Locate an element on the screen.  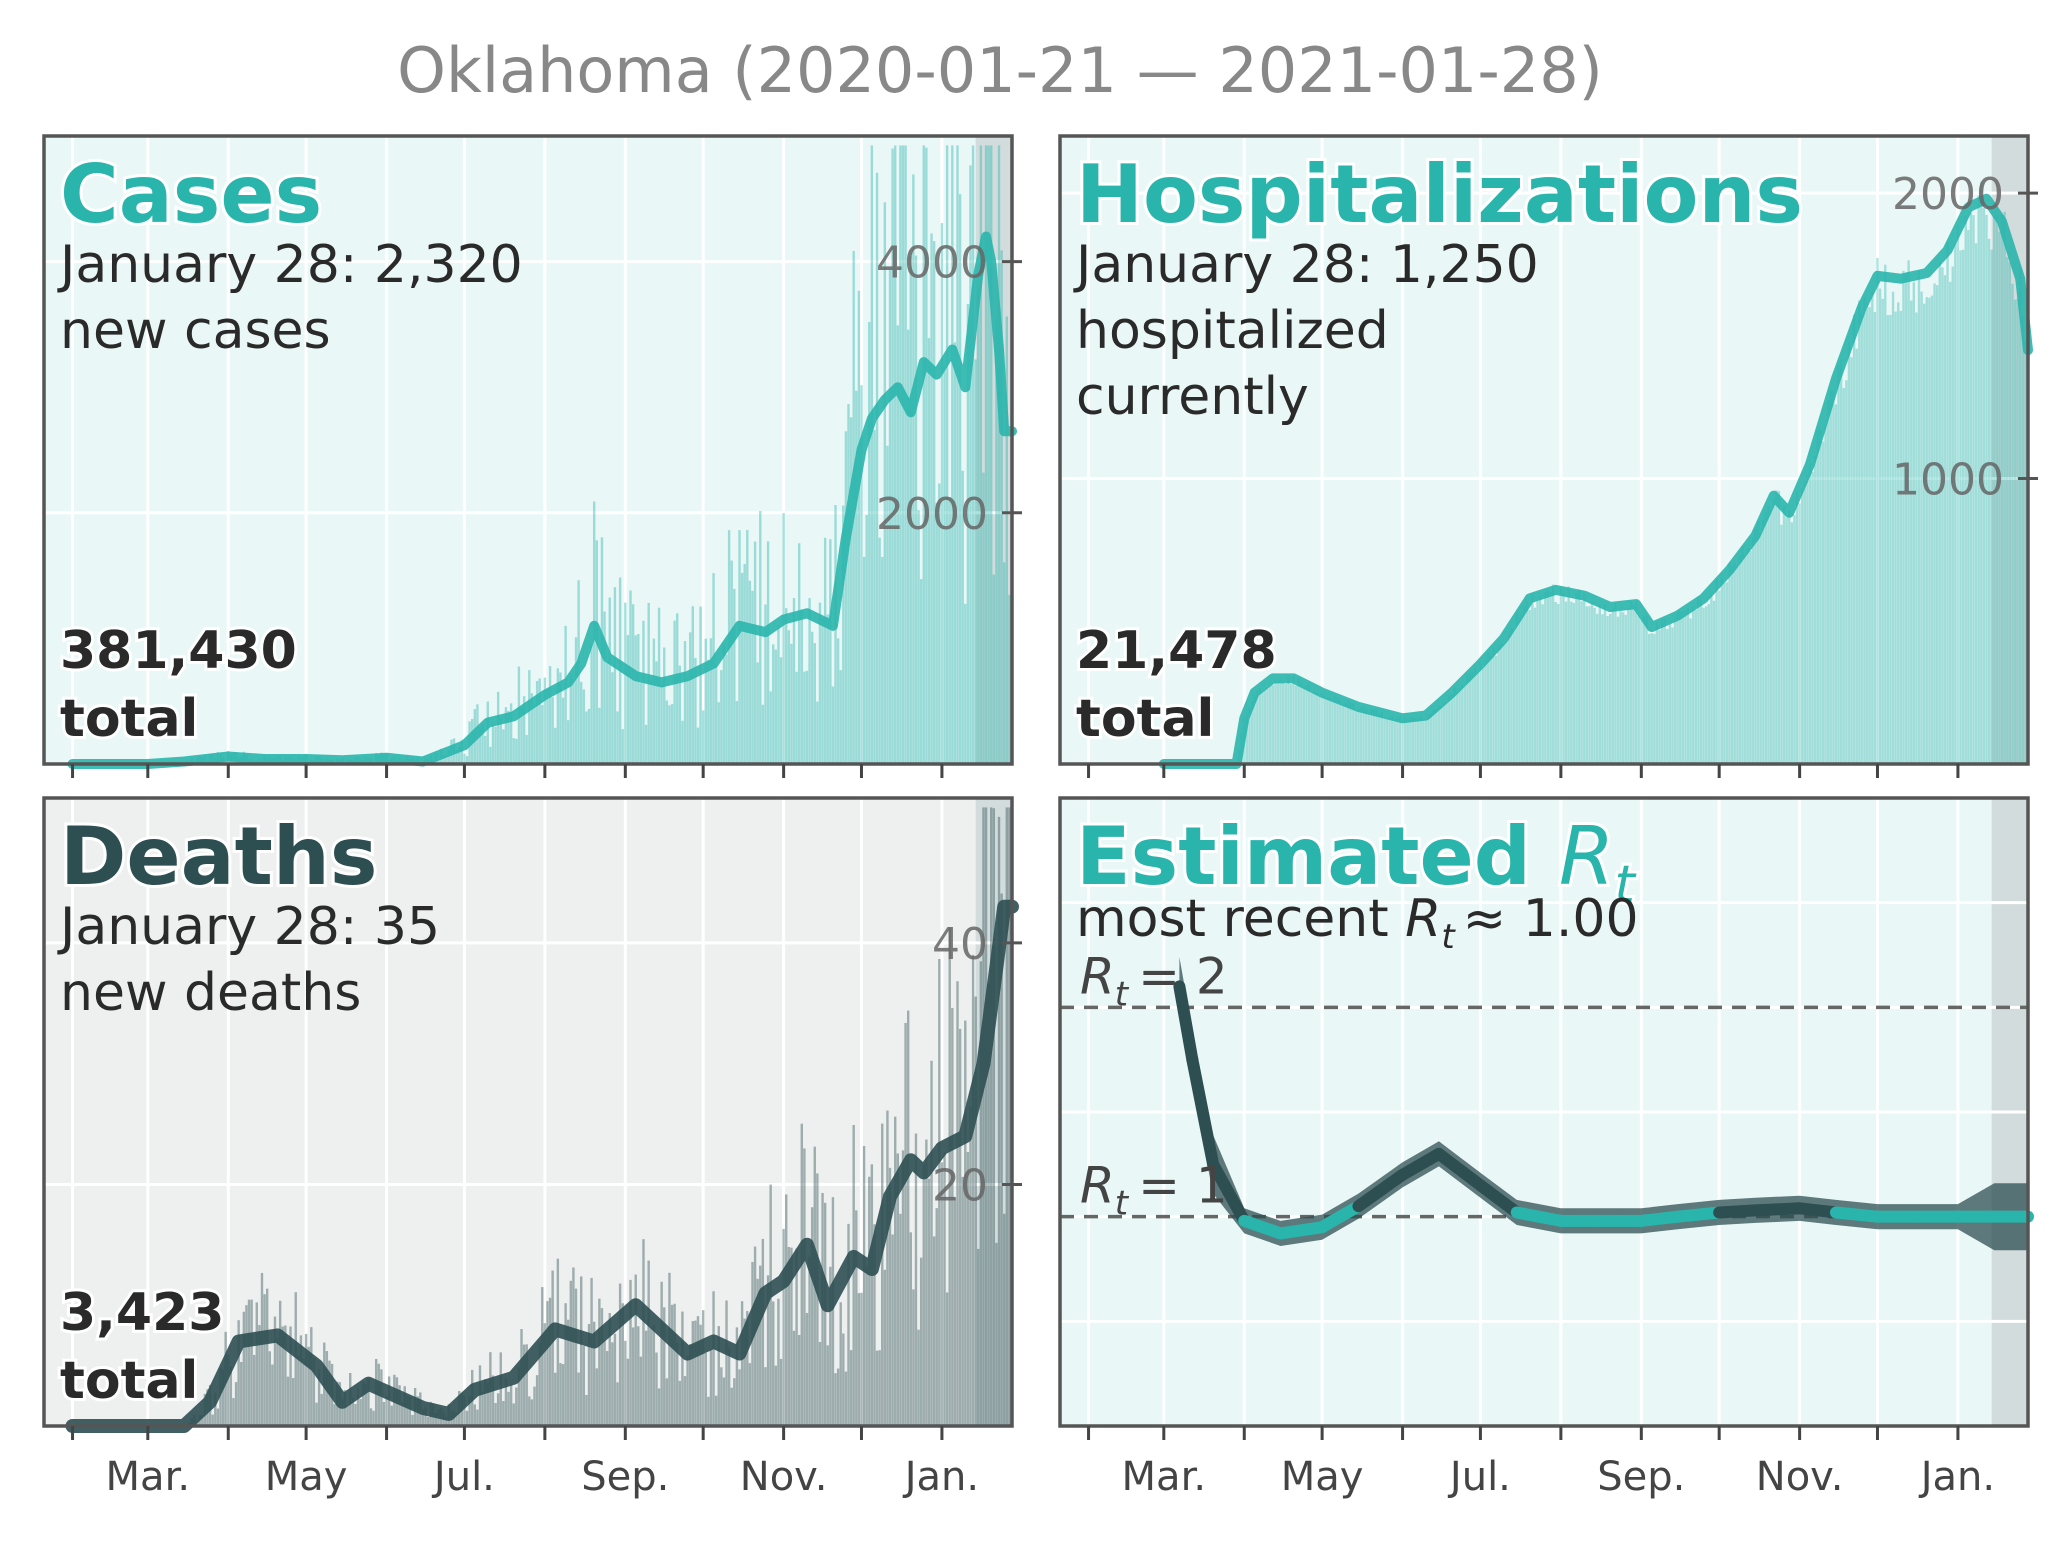
panel-title: Hospitalizations is located at coordinates (1439, 194).